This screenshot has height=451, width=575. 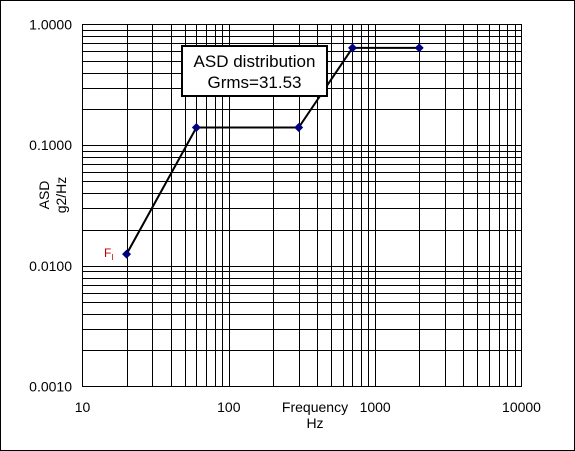 What do you see at coordinates (255, 61) in the screenshot?
I see `annotation-line-1: ASD distribution` at bounding box center [255, 61].